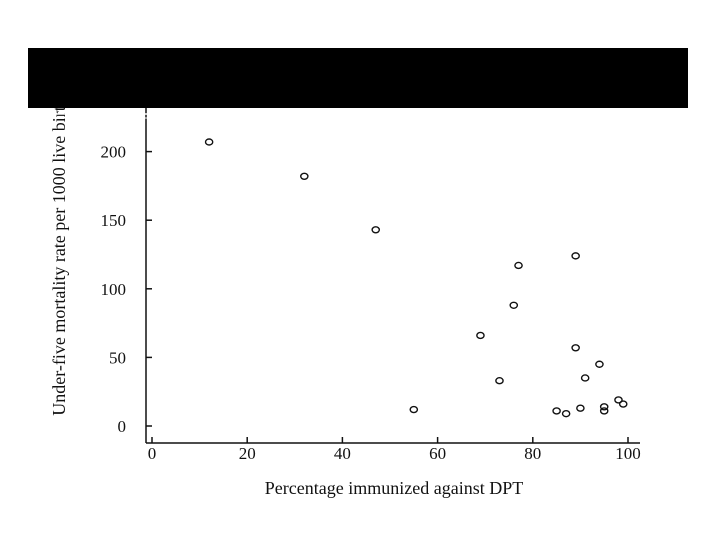 The width and height of the screenshot is (720, 540). What do you see at coordinates (247, 453) in the screenshot?
I see `x-tick-label-20: 20` at bounding box center [247, 453].